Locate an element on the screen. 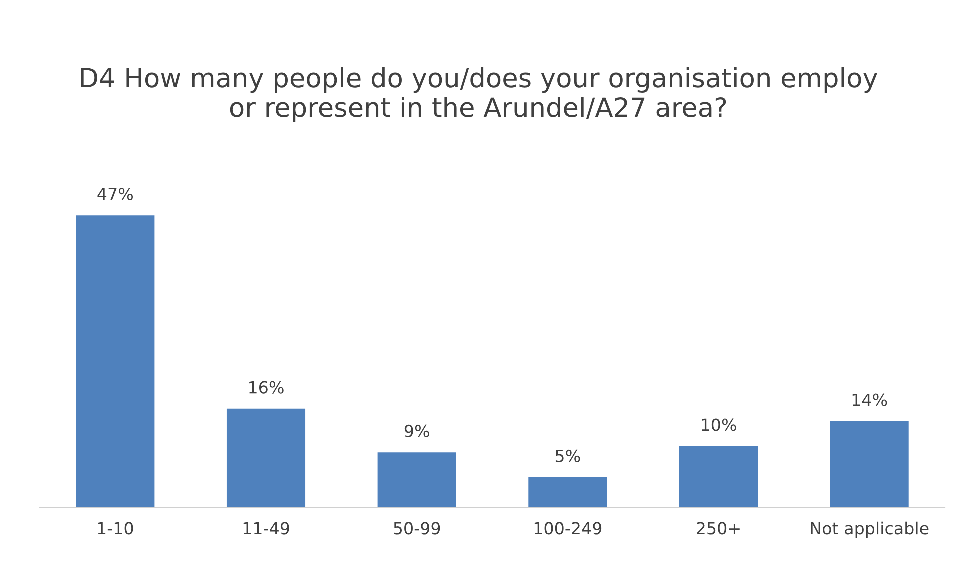 The width and height of the screenshot is (957, 565). x-tick-label: 1-10 is located at coordinates (116, 528).